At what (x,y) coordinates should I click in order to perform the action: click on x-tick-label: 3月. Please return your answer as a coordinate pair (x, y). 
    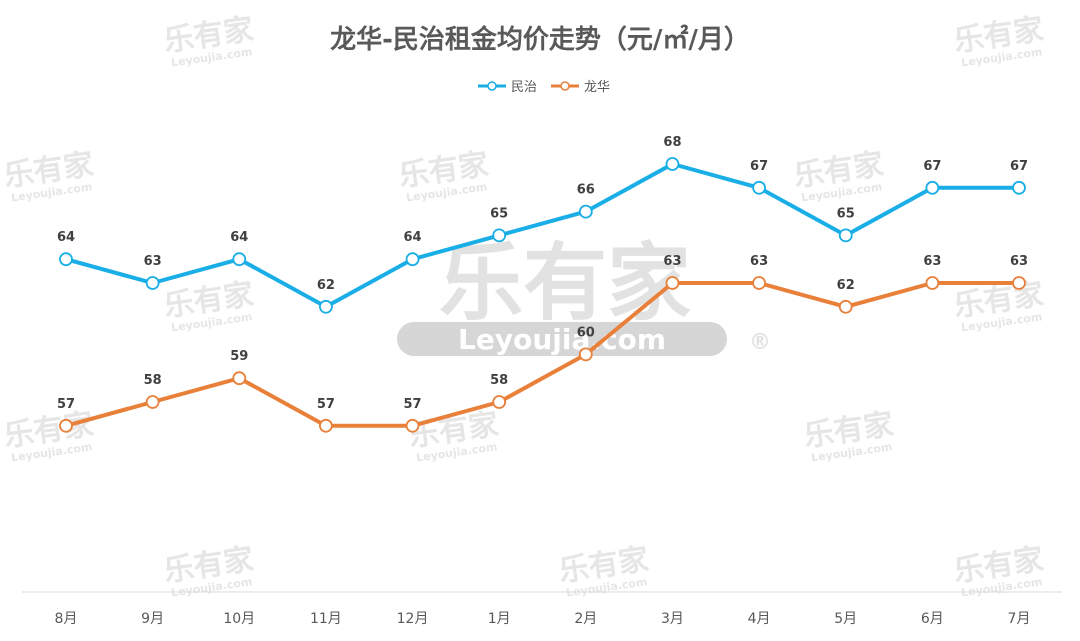
    Looking at the image, I should click on (672, 619).